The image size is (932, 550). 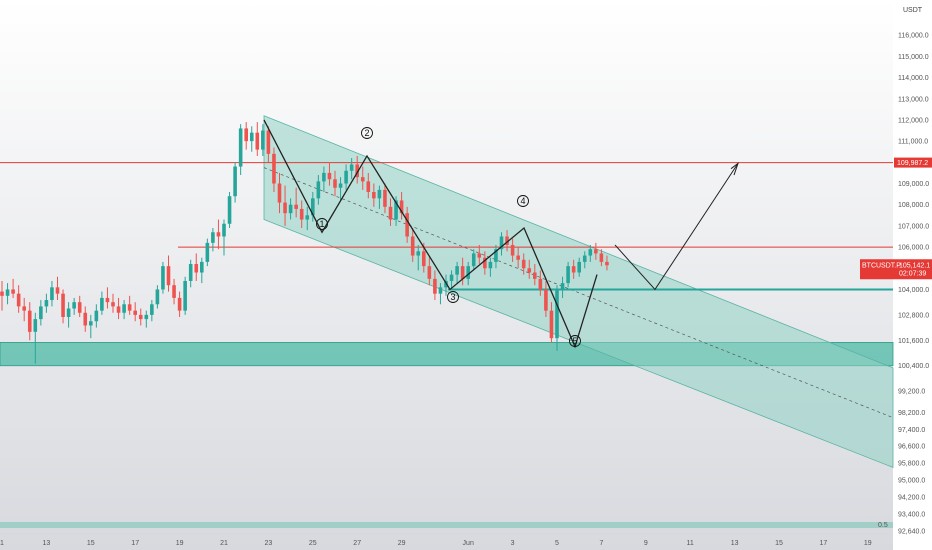 What do you see at coordinates (913, 10) in the screenshot?
I see `currency-label: USDT` at bounding box center [913, 10].